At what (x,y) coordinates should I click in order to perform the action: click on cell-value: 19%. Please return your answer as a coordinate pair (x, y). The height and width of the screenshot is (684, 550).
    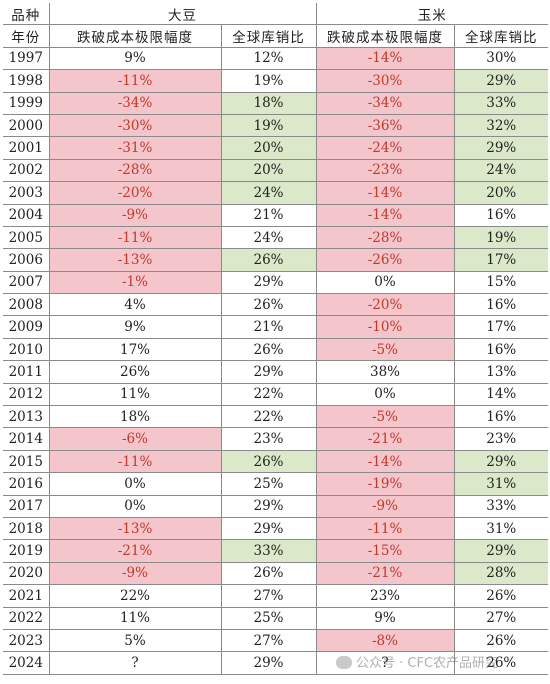
    Looking at the image, I should click on (501, 237).